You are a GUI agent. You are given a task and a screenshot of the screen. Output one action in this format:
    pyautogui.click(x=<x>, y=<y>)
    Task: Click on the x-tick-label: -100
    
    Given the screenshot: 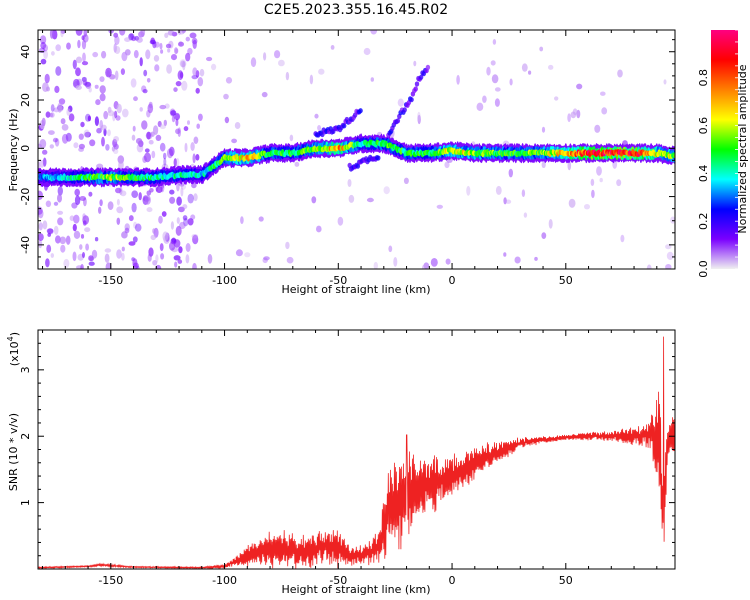 What is the action you would take?
    pyautogui.click(x=224, y=280)
    